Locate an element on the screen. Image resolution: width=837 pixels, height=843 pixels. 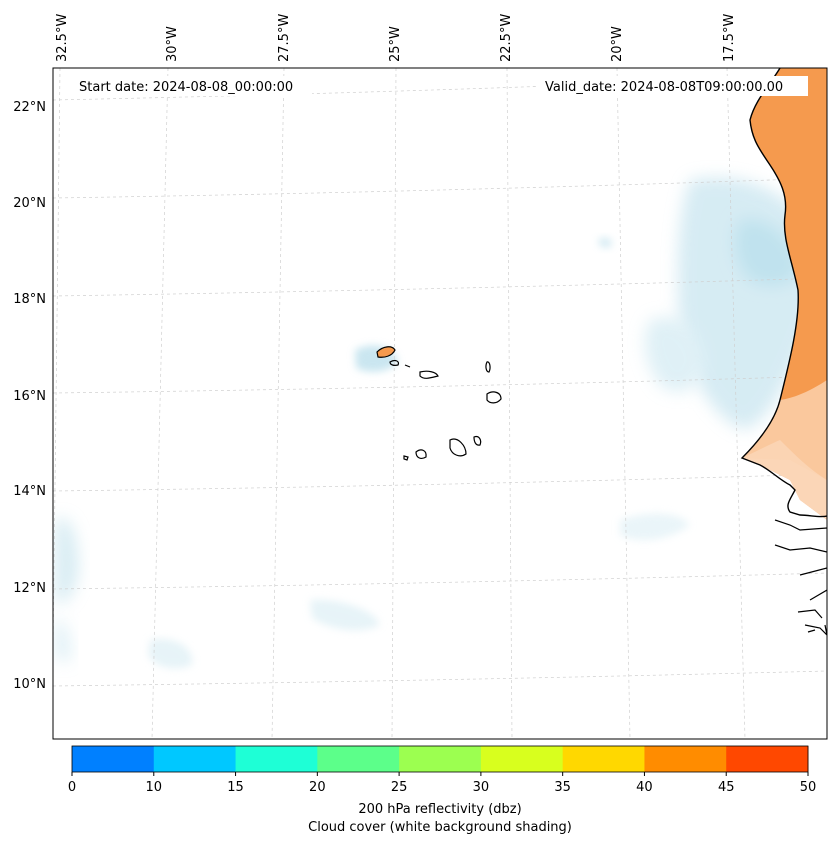
lon-label-20w: 20°W is located at coordinates (617, 44).